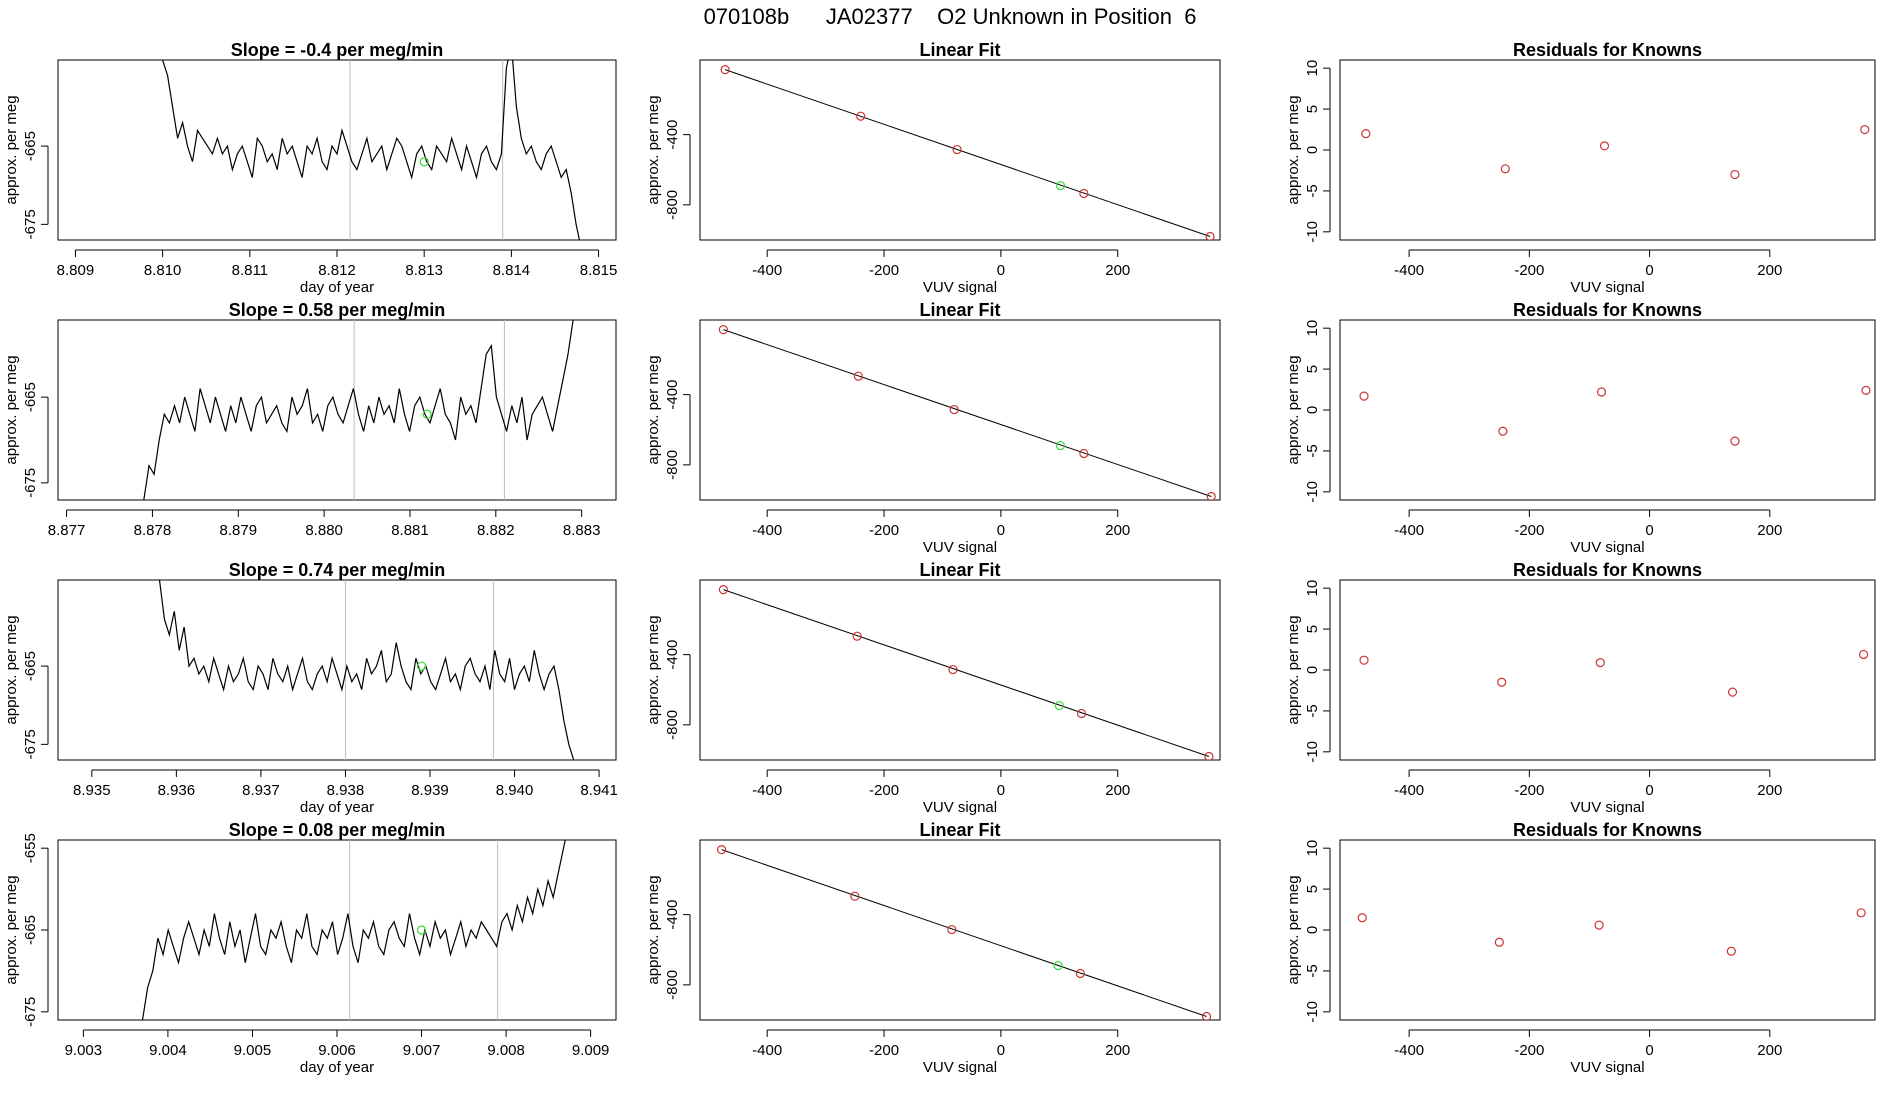 Image resolution: width=1900 pixels, height=1100 pixels. What do you see at coordinates (346, 790) in the screenshot?
I see `x-tick-label: 8.938` at bounding box center [346, 790].